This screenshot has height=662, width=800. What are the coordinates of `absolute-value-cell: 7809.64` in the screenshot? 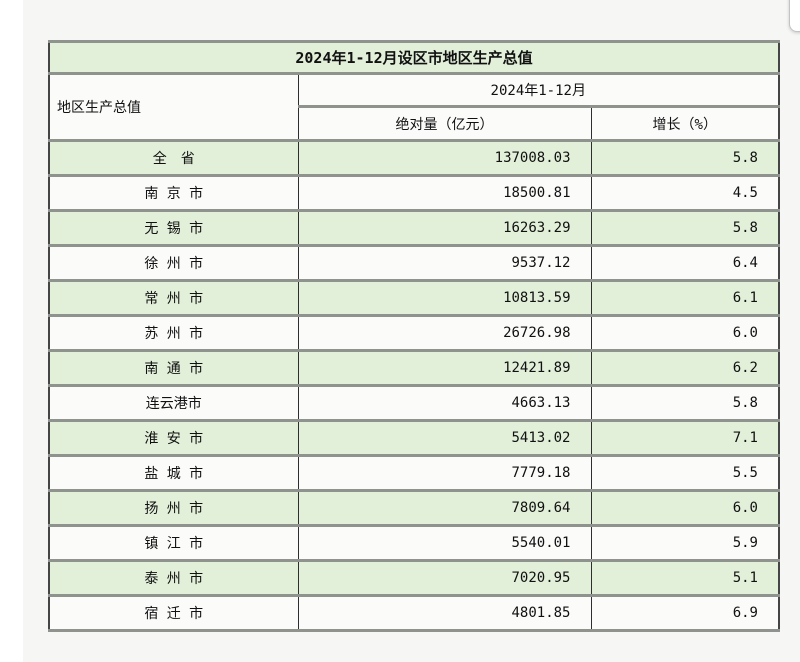 It's located at (444, 508).